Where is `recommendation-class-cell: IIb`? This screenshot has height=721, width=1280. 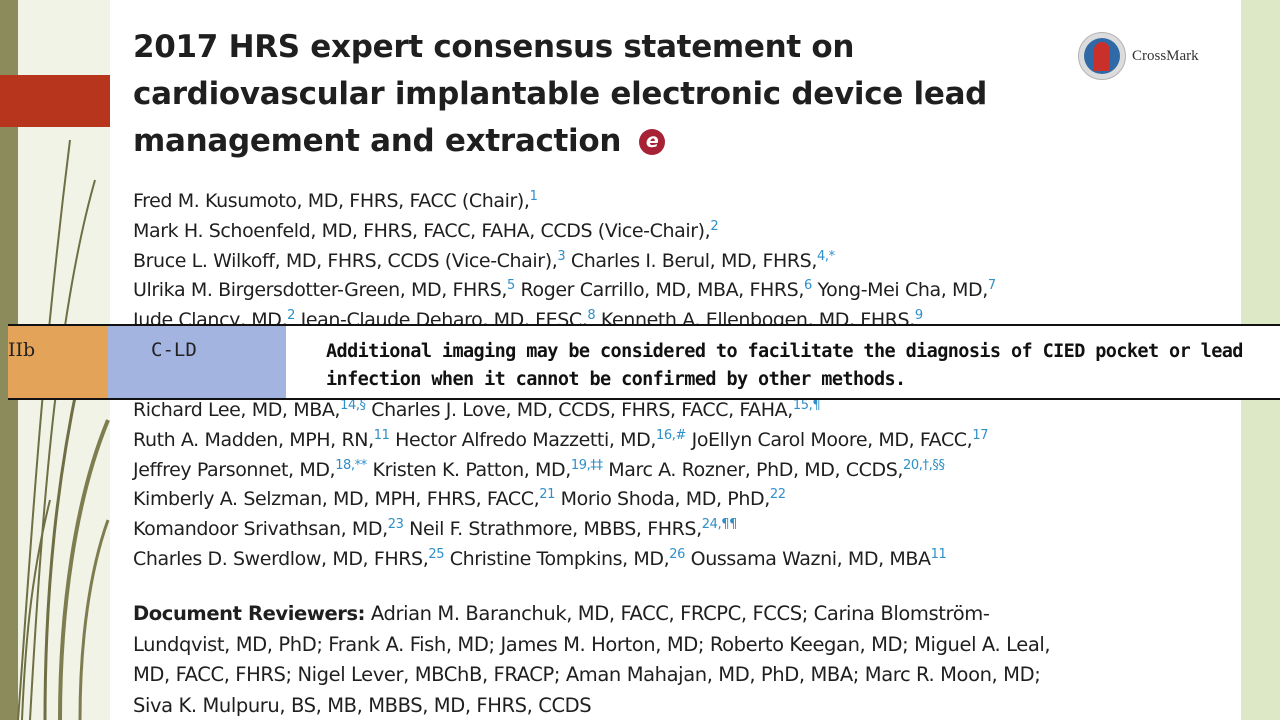 recommendation-class-cell: IIb is located at coordinates (58, 362).